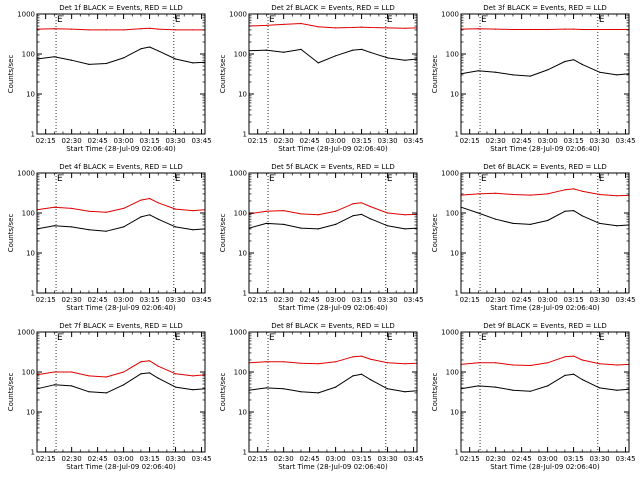  I want to click on panel-title: Det 4f BLACK = Events, RED = LLD, so click(120, 167).